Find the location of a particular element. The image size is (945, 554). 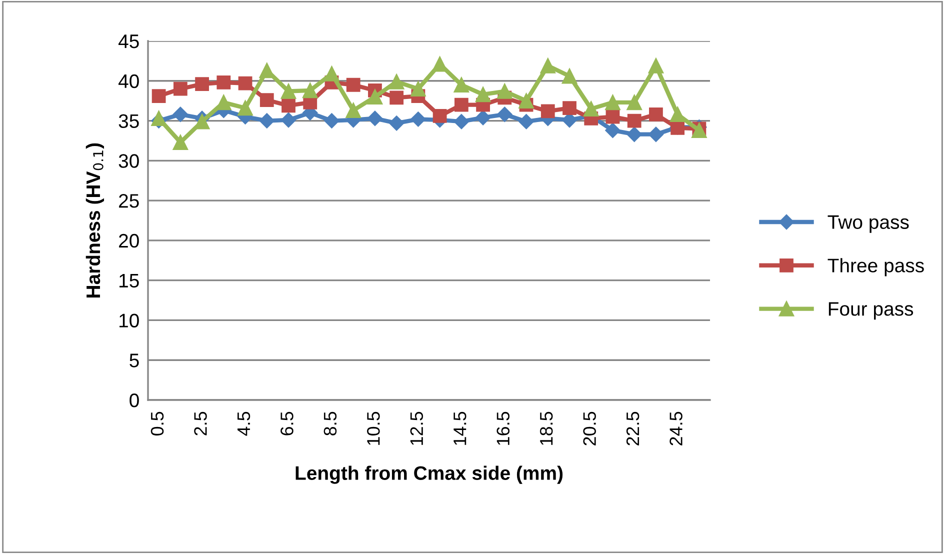

y-tick-label: 30 is located at coordinates (128, 161).